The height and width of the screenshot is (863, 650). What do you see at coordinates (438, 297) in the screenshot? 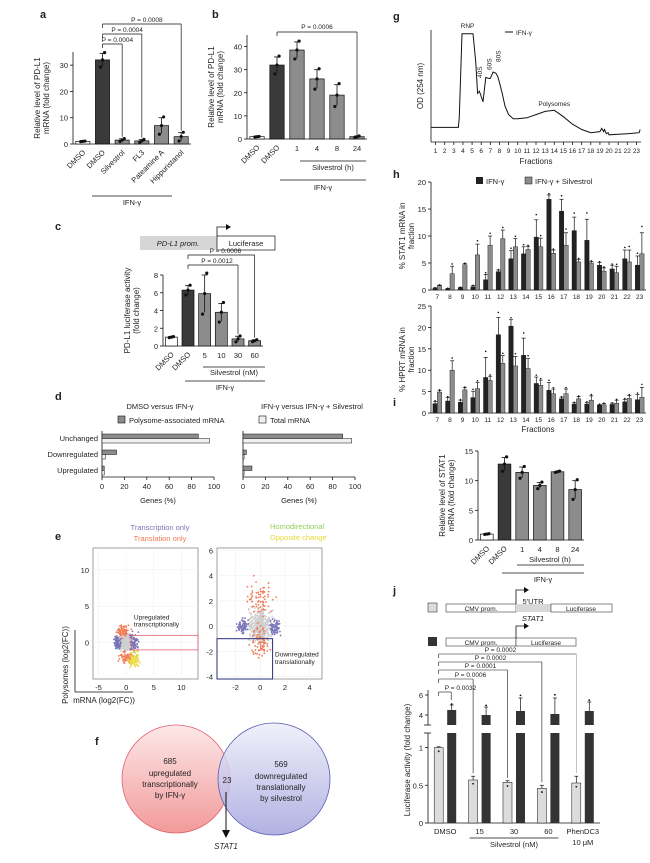
I see `x-tick-label: 7` at bounding box center [438, 297].